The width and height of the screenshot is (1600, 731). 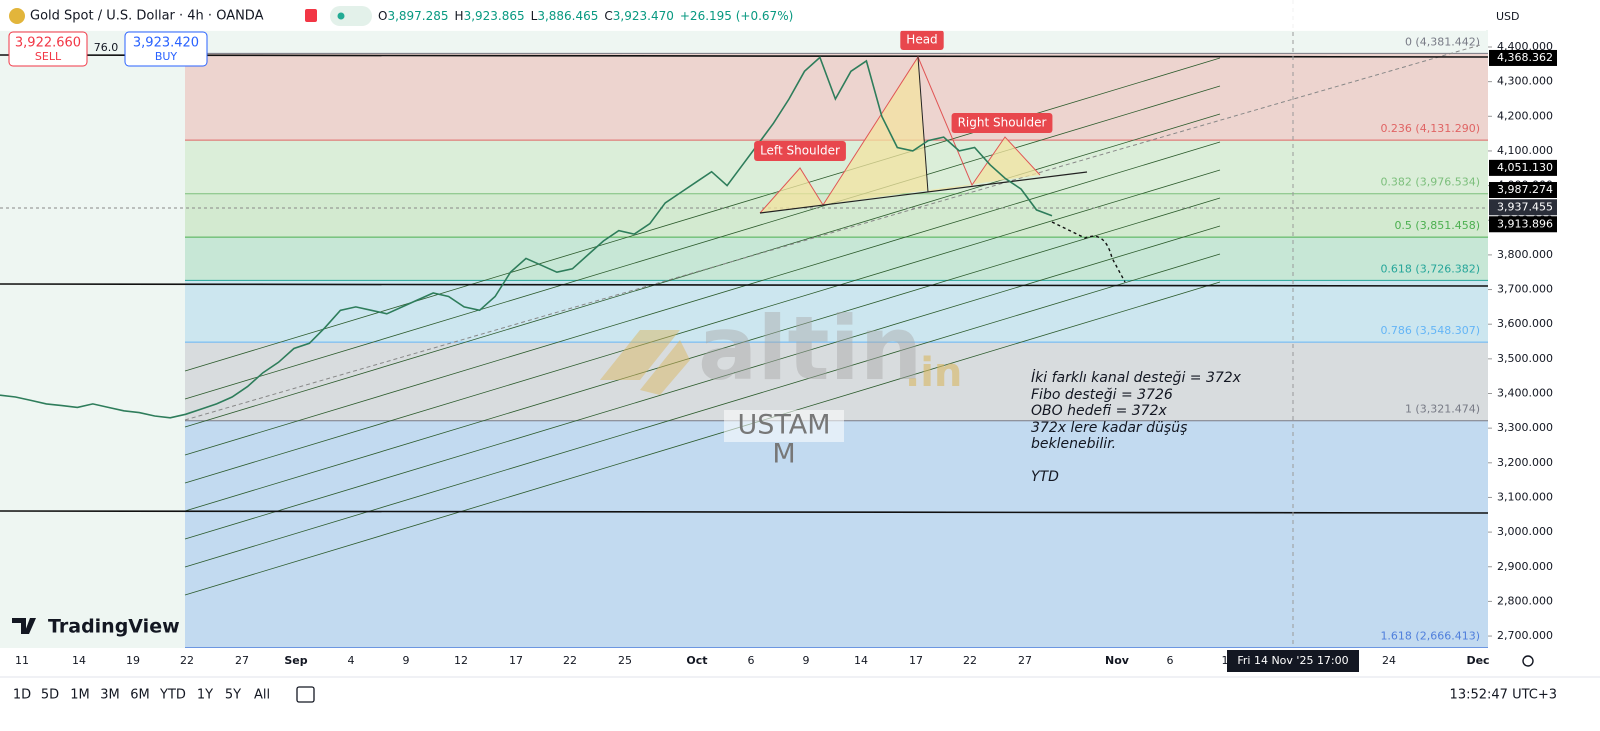 I want to click on sell-price: 3,922.660, so click(x=48, y=43).